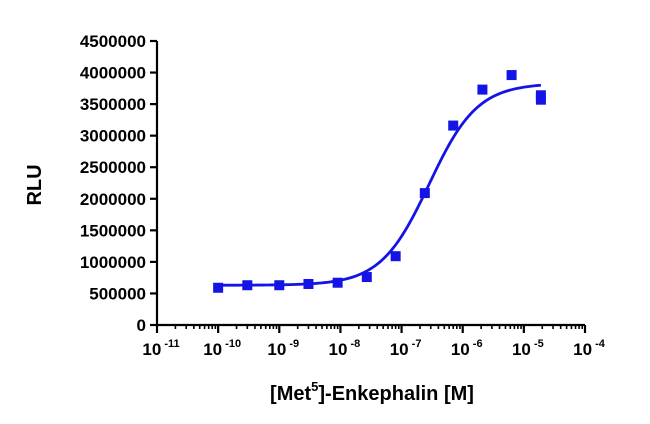 Image resolution: width=650 pixels, height=424 pixels. I want to click on y-axis-title: RLU, so click(35, 184).